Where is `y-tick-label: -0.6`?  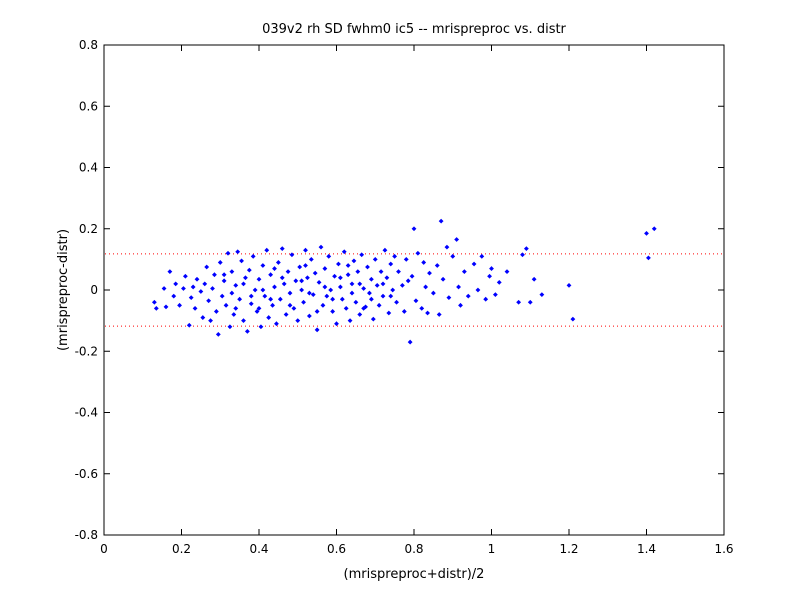
y-tick-label: -0.6 is located at coordinates (86, 474).